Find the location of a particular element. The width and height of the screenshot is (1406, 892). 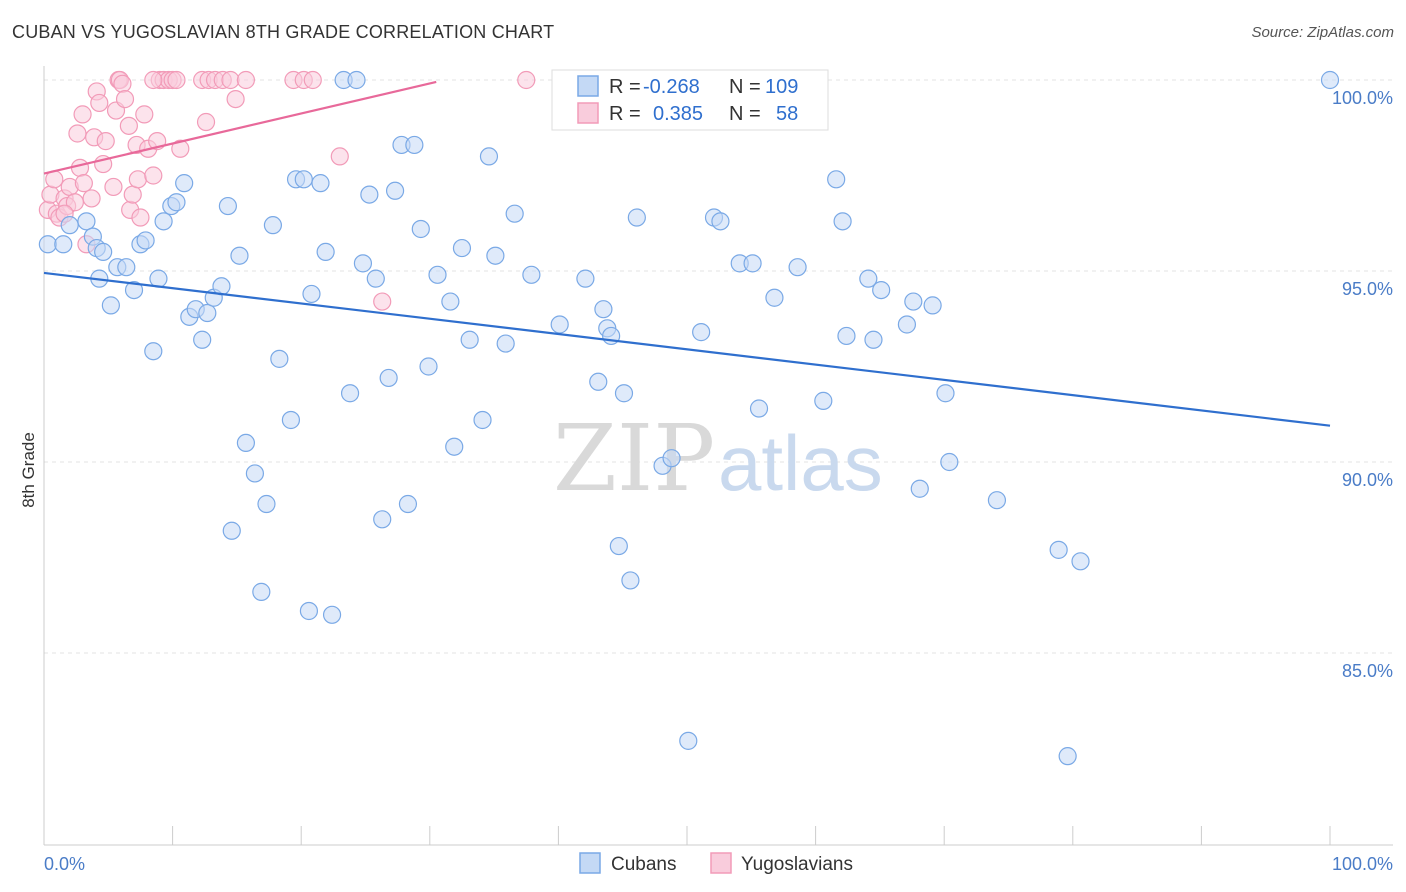

y-tick-label-3: 85.0% is located at coordinates (1367, 671).